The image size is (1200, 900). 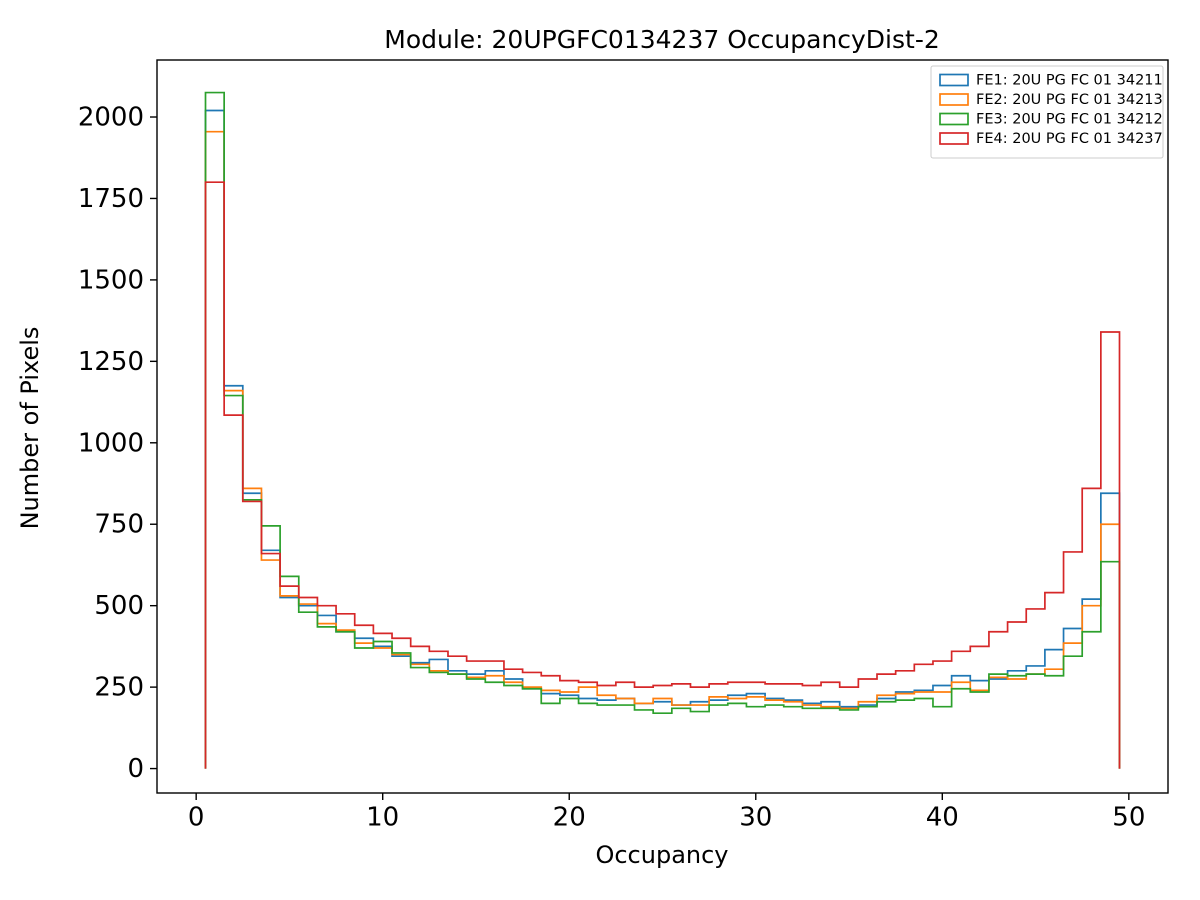 I want to click on x-tick-label: 50, so click(x=1128, y=817).